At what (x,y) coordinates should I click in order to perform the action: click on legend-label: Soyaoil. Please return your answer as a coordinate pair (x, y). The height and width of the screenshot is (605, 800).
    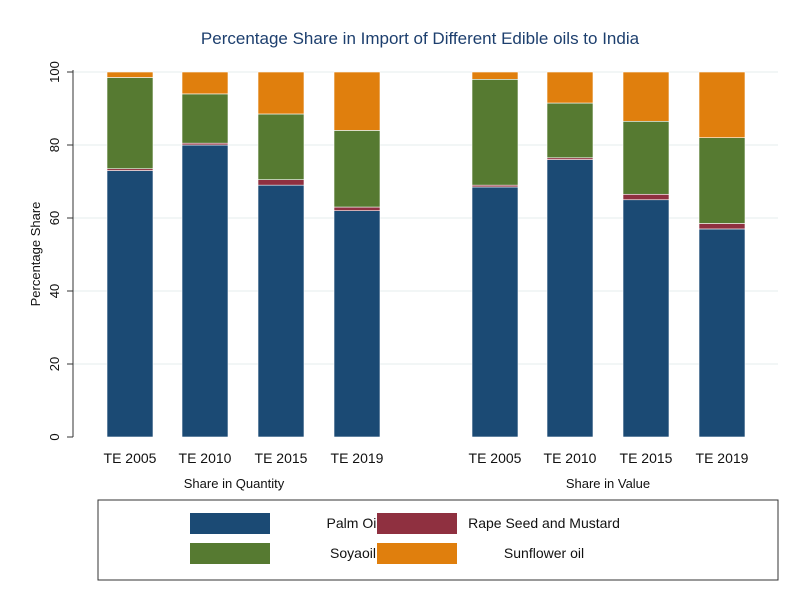
    Looking at the image, I should click on (353, 553).